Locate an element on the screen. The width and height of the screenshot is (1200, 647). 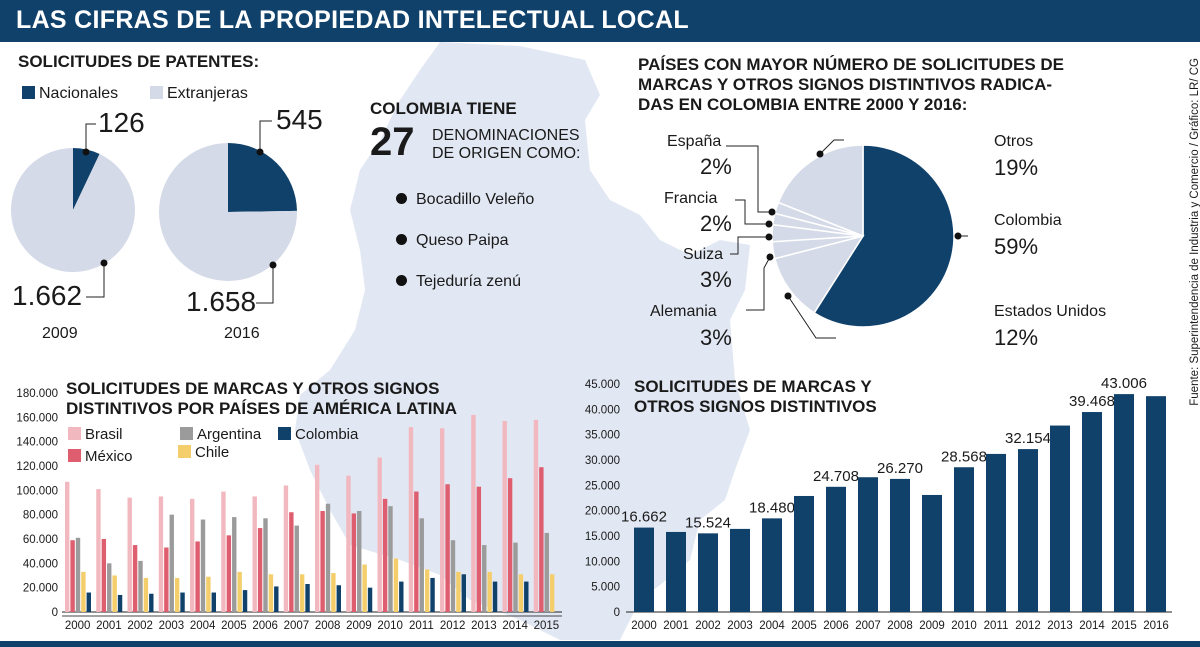
paises-pct-francia: 2% is located at coordinates (716, 223).